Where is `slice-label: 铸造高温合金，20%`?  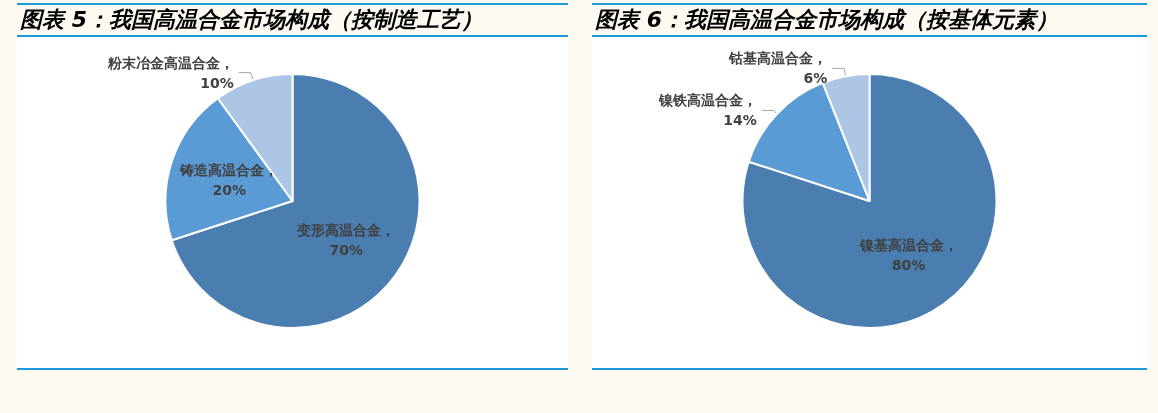
slice-label: 铸造高温合金，20% is located at coordinates (229, 180).